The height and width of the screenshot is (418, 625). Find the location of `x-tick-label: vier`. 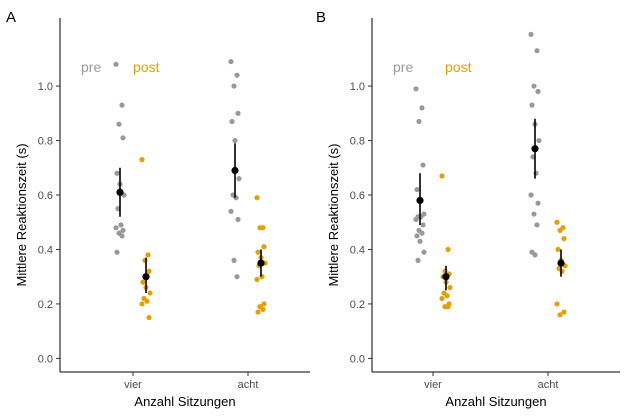

x-tick-label: vier is located at coordinates (133, 385).